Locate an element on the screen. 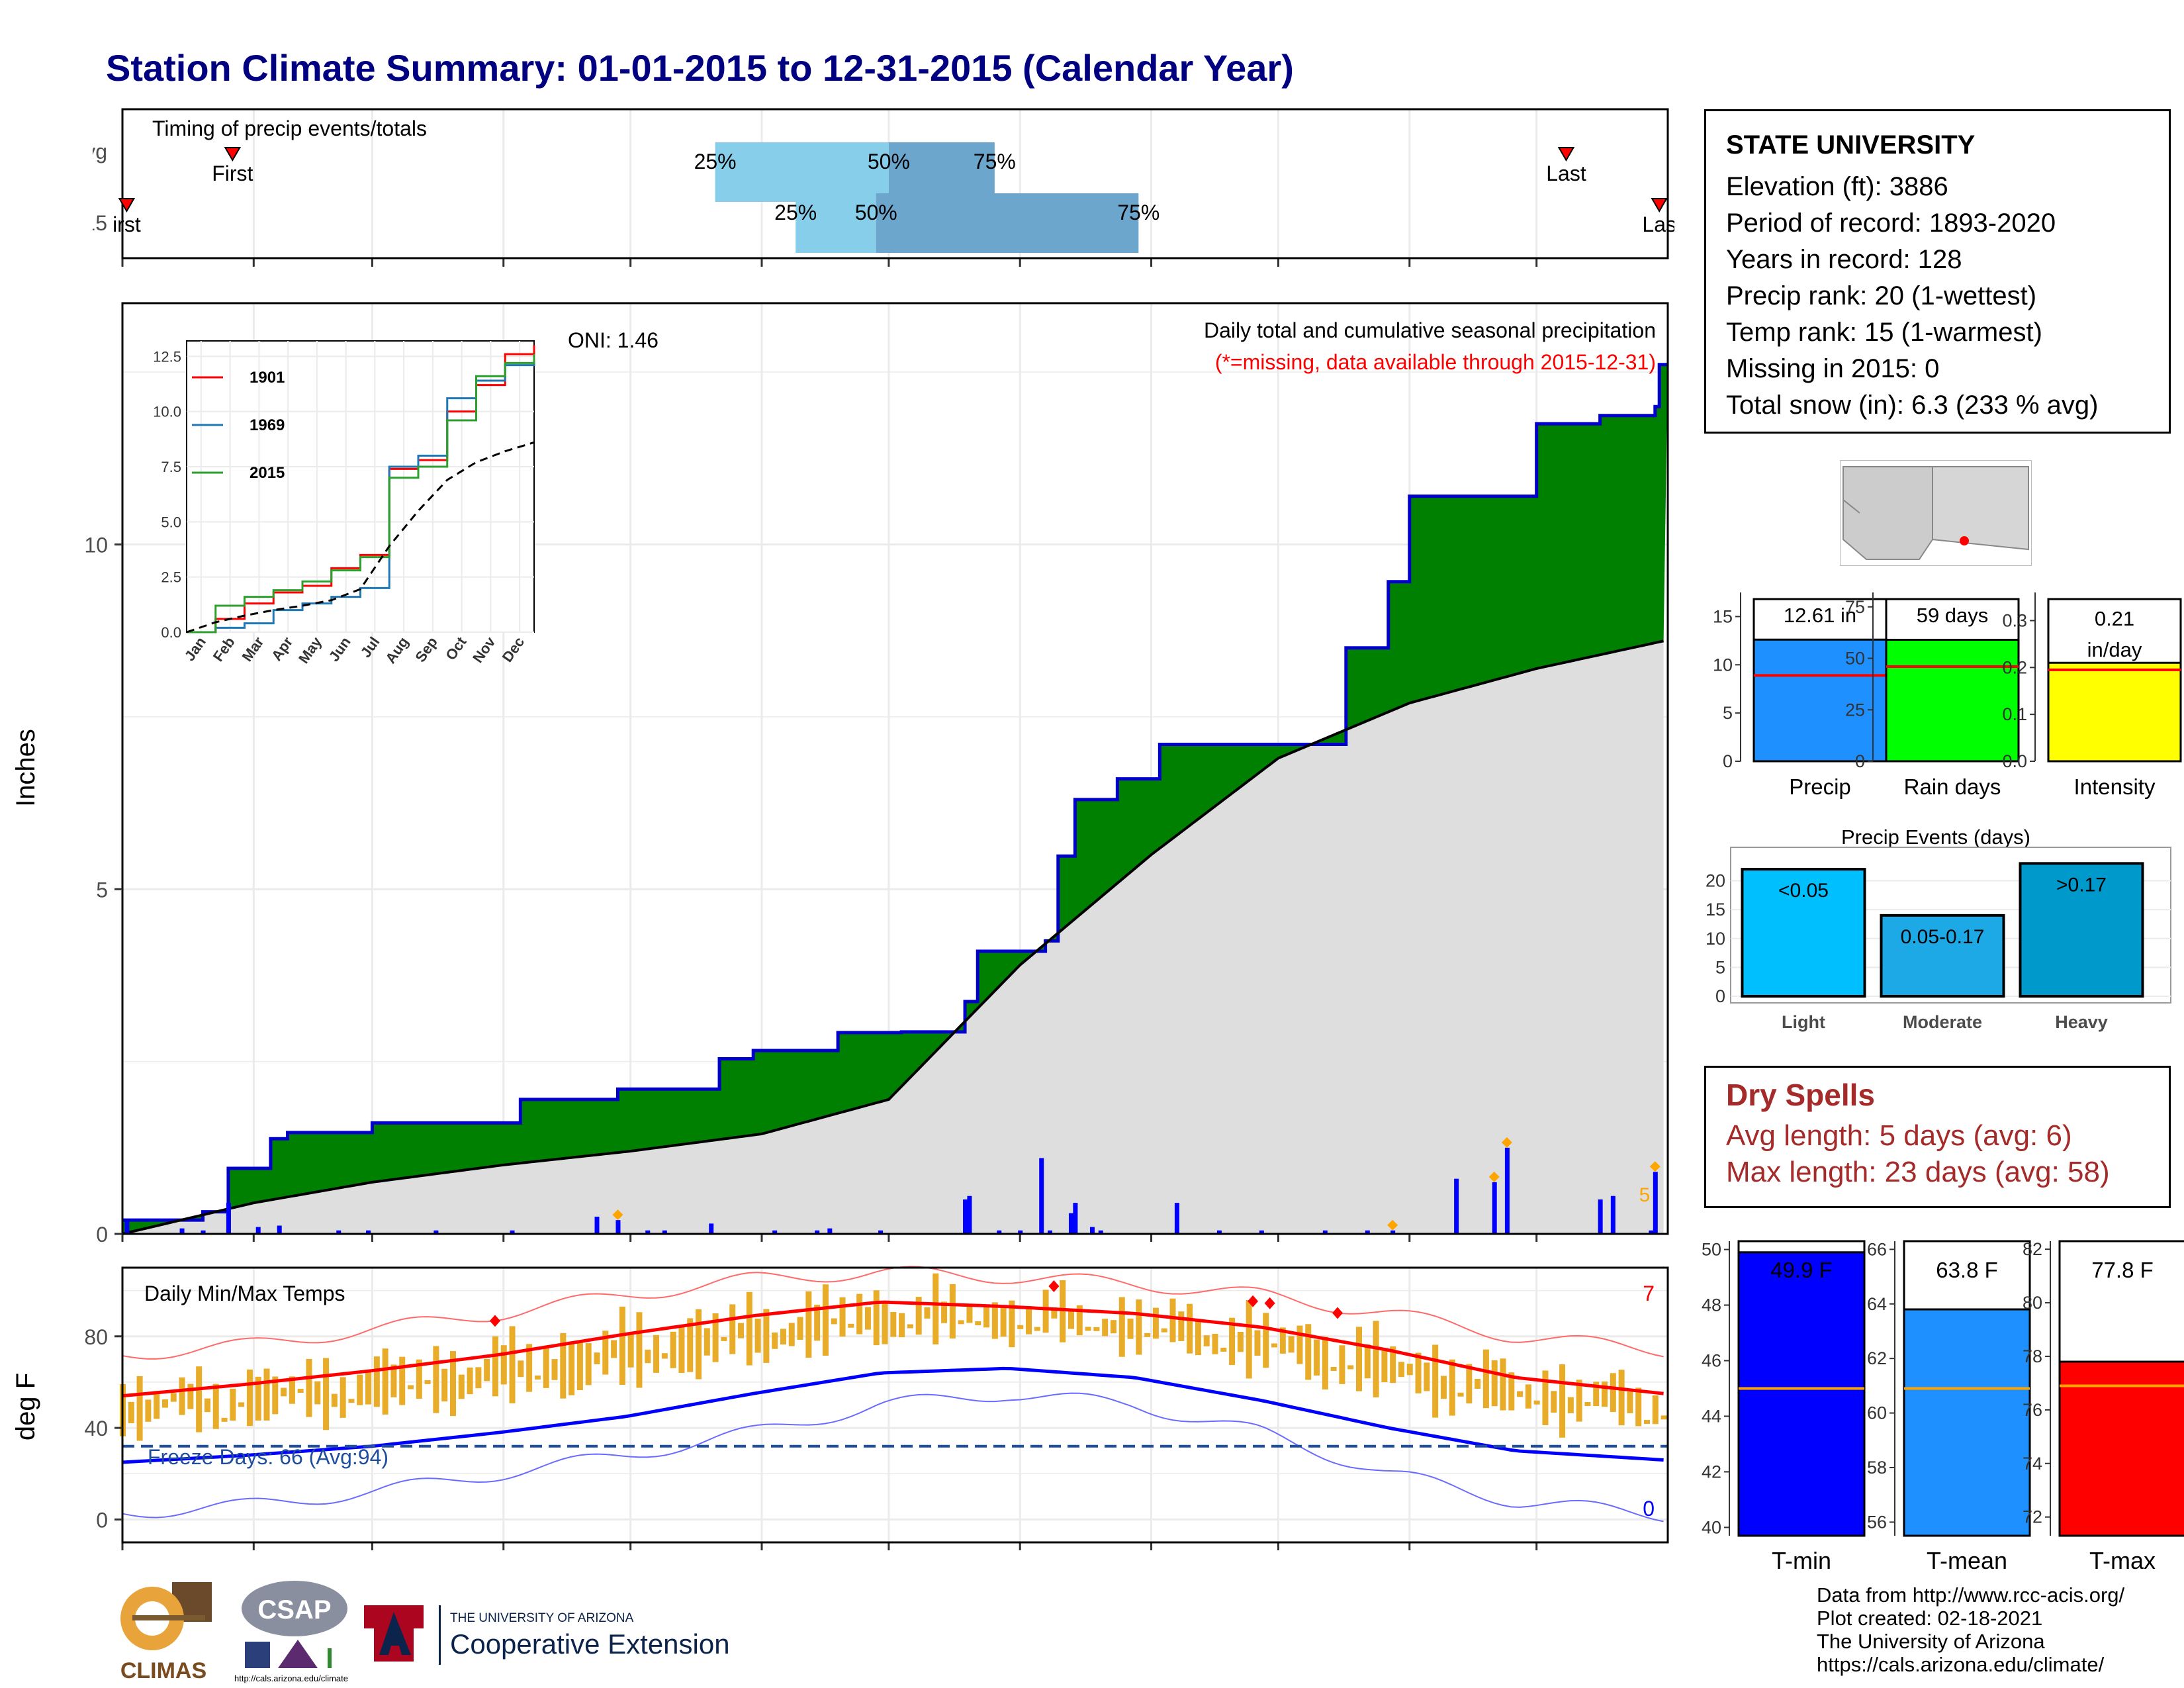  precip-ytick-label: 15 is located at coordinates (1723, 616).